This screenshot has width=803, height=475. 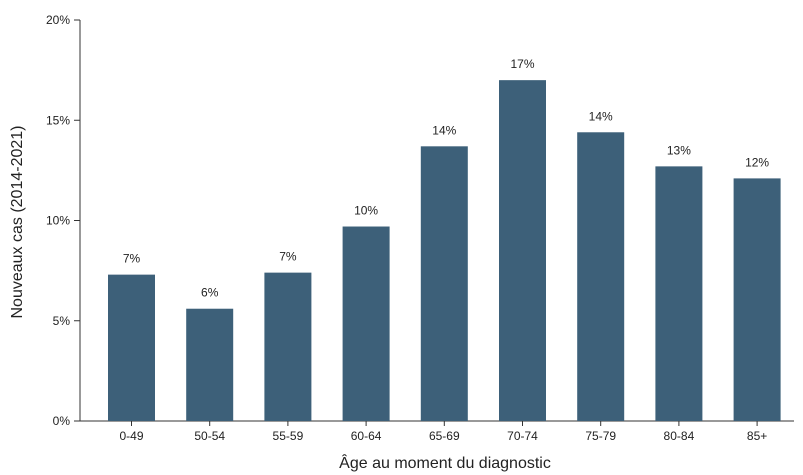 I want to click on x-tick-label: 80-84, so click(x=679, y=436).